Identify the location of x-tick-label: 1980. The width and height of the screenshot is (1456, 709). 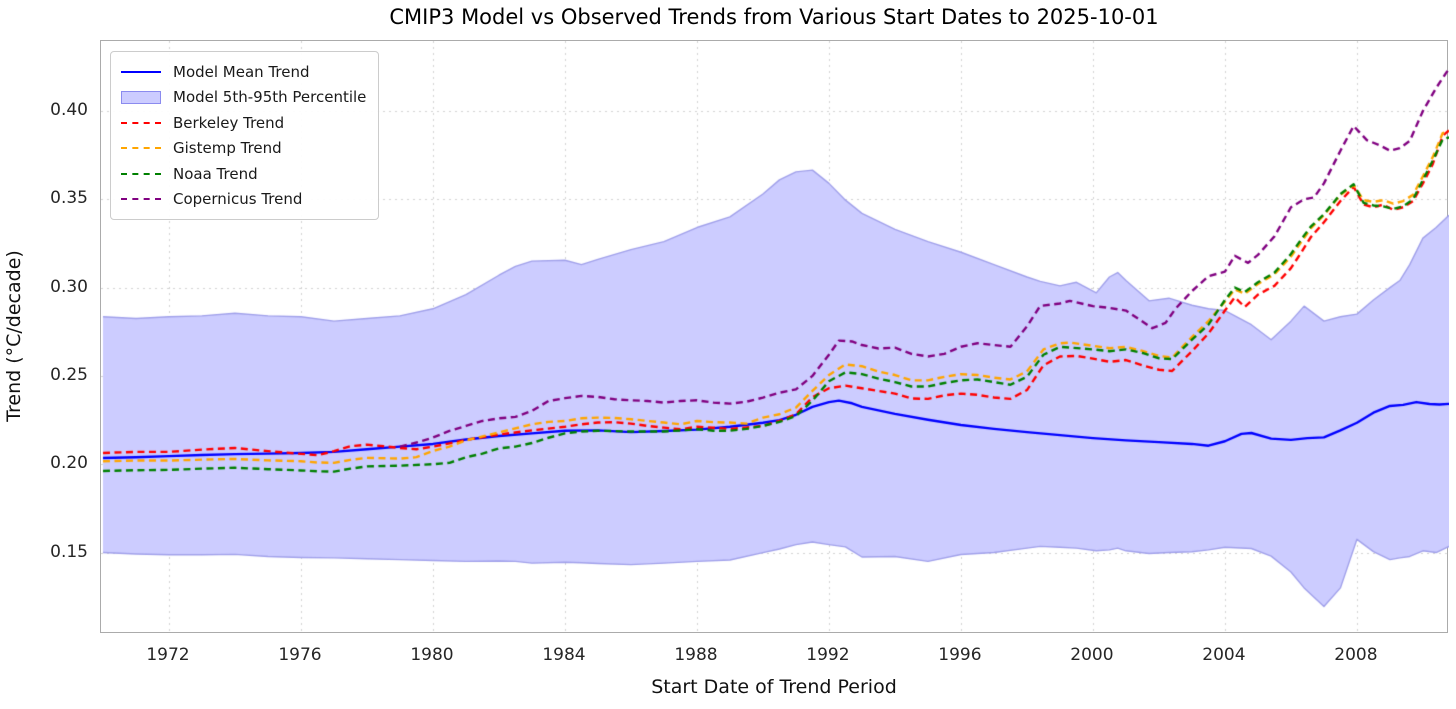
(432, 655).